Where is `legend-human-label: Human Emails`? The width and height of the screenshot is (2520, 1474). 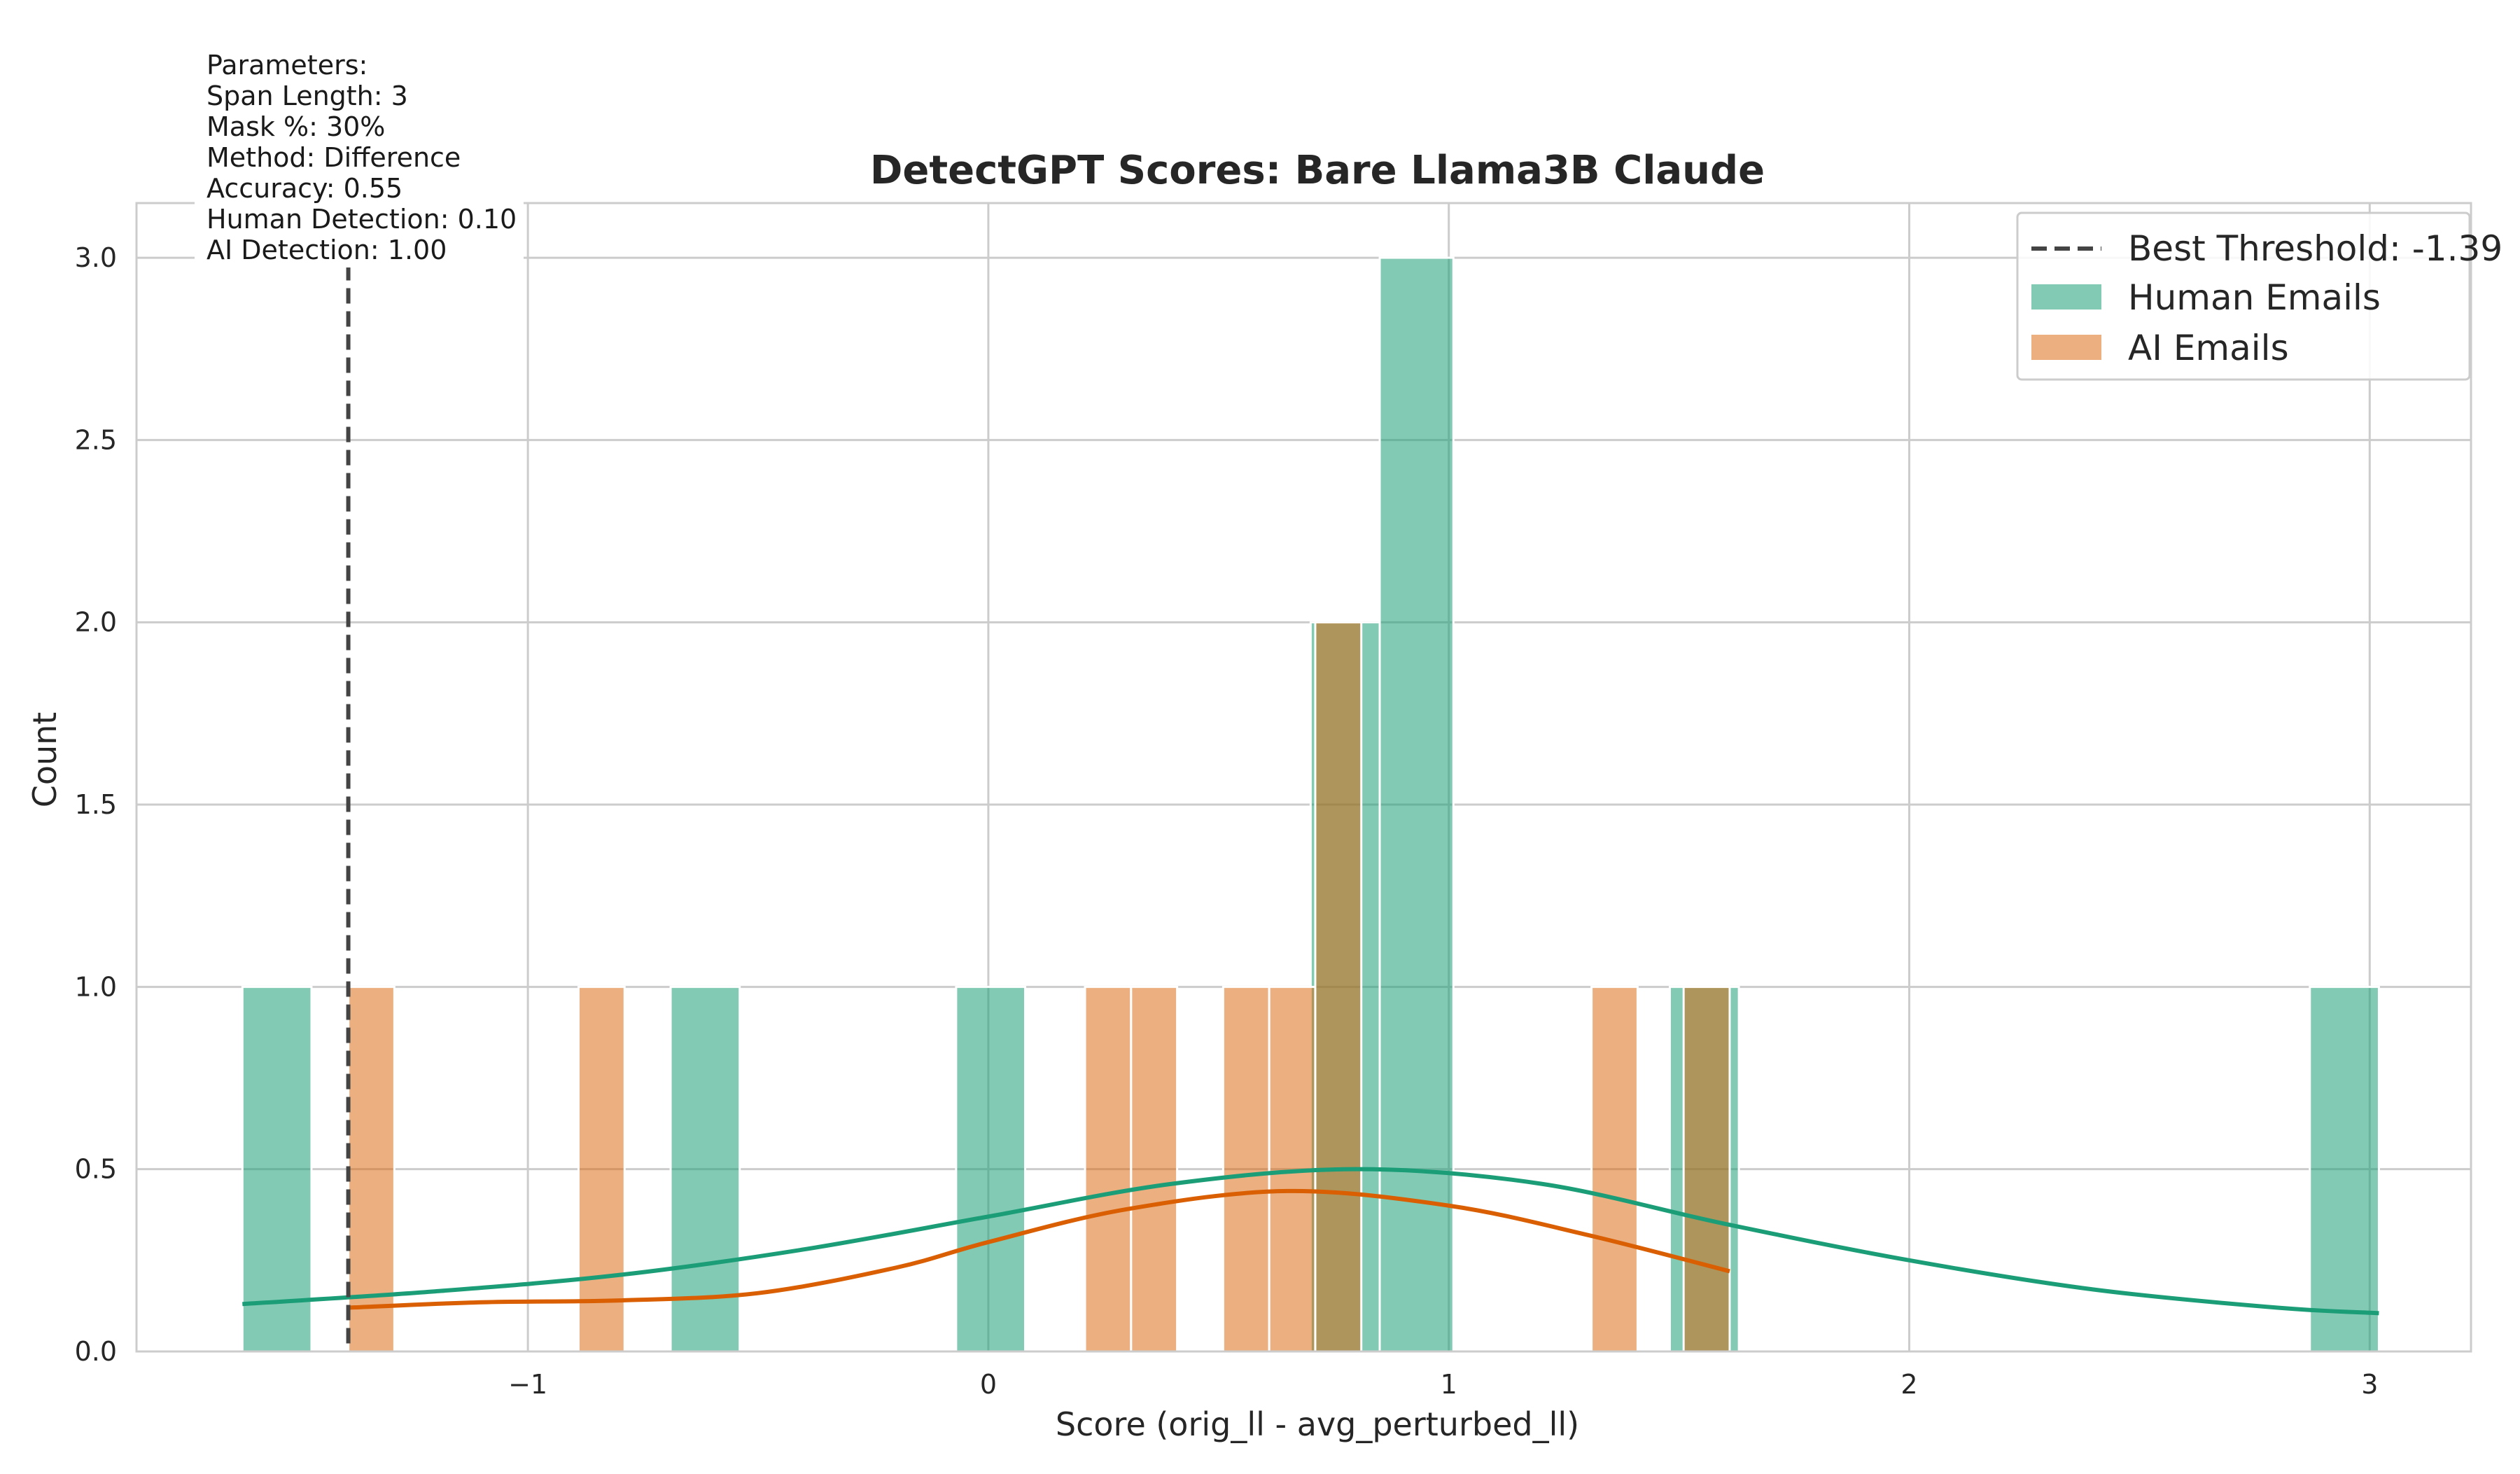
legend-human-label: Human Emails is located at coordinates (2254, 297).